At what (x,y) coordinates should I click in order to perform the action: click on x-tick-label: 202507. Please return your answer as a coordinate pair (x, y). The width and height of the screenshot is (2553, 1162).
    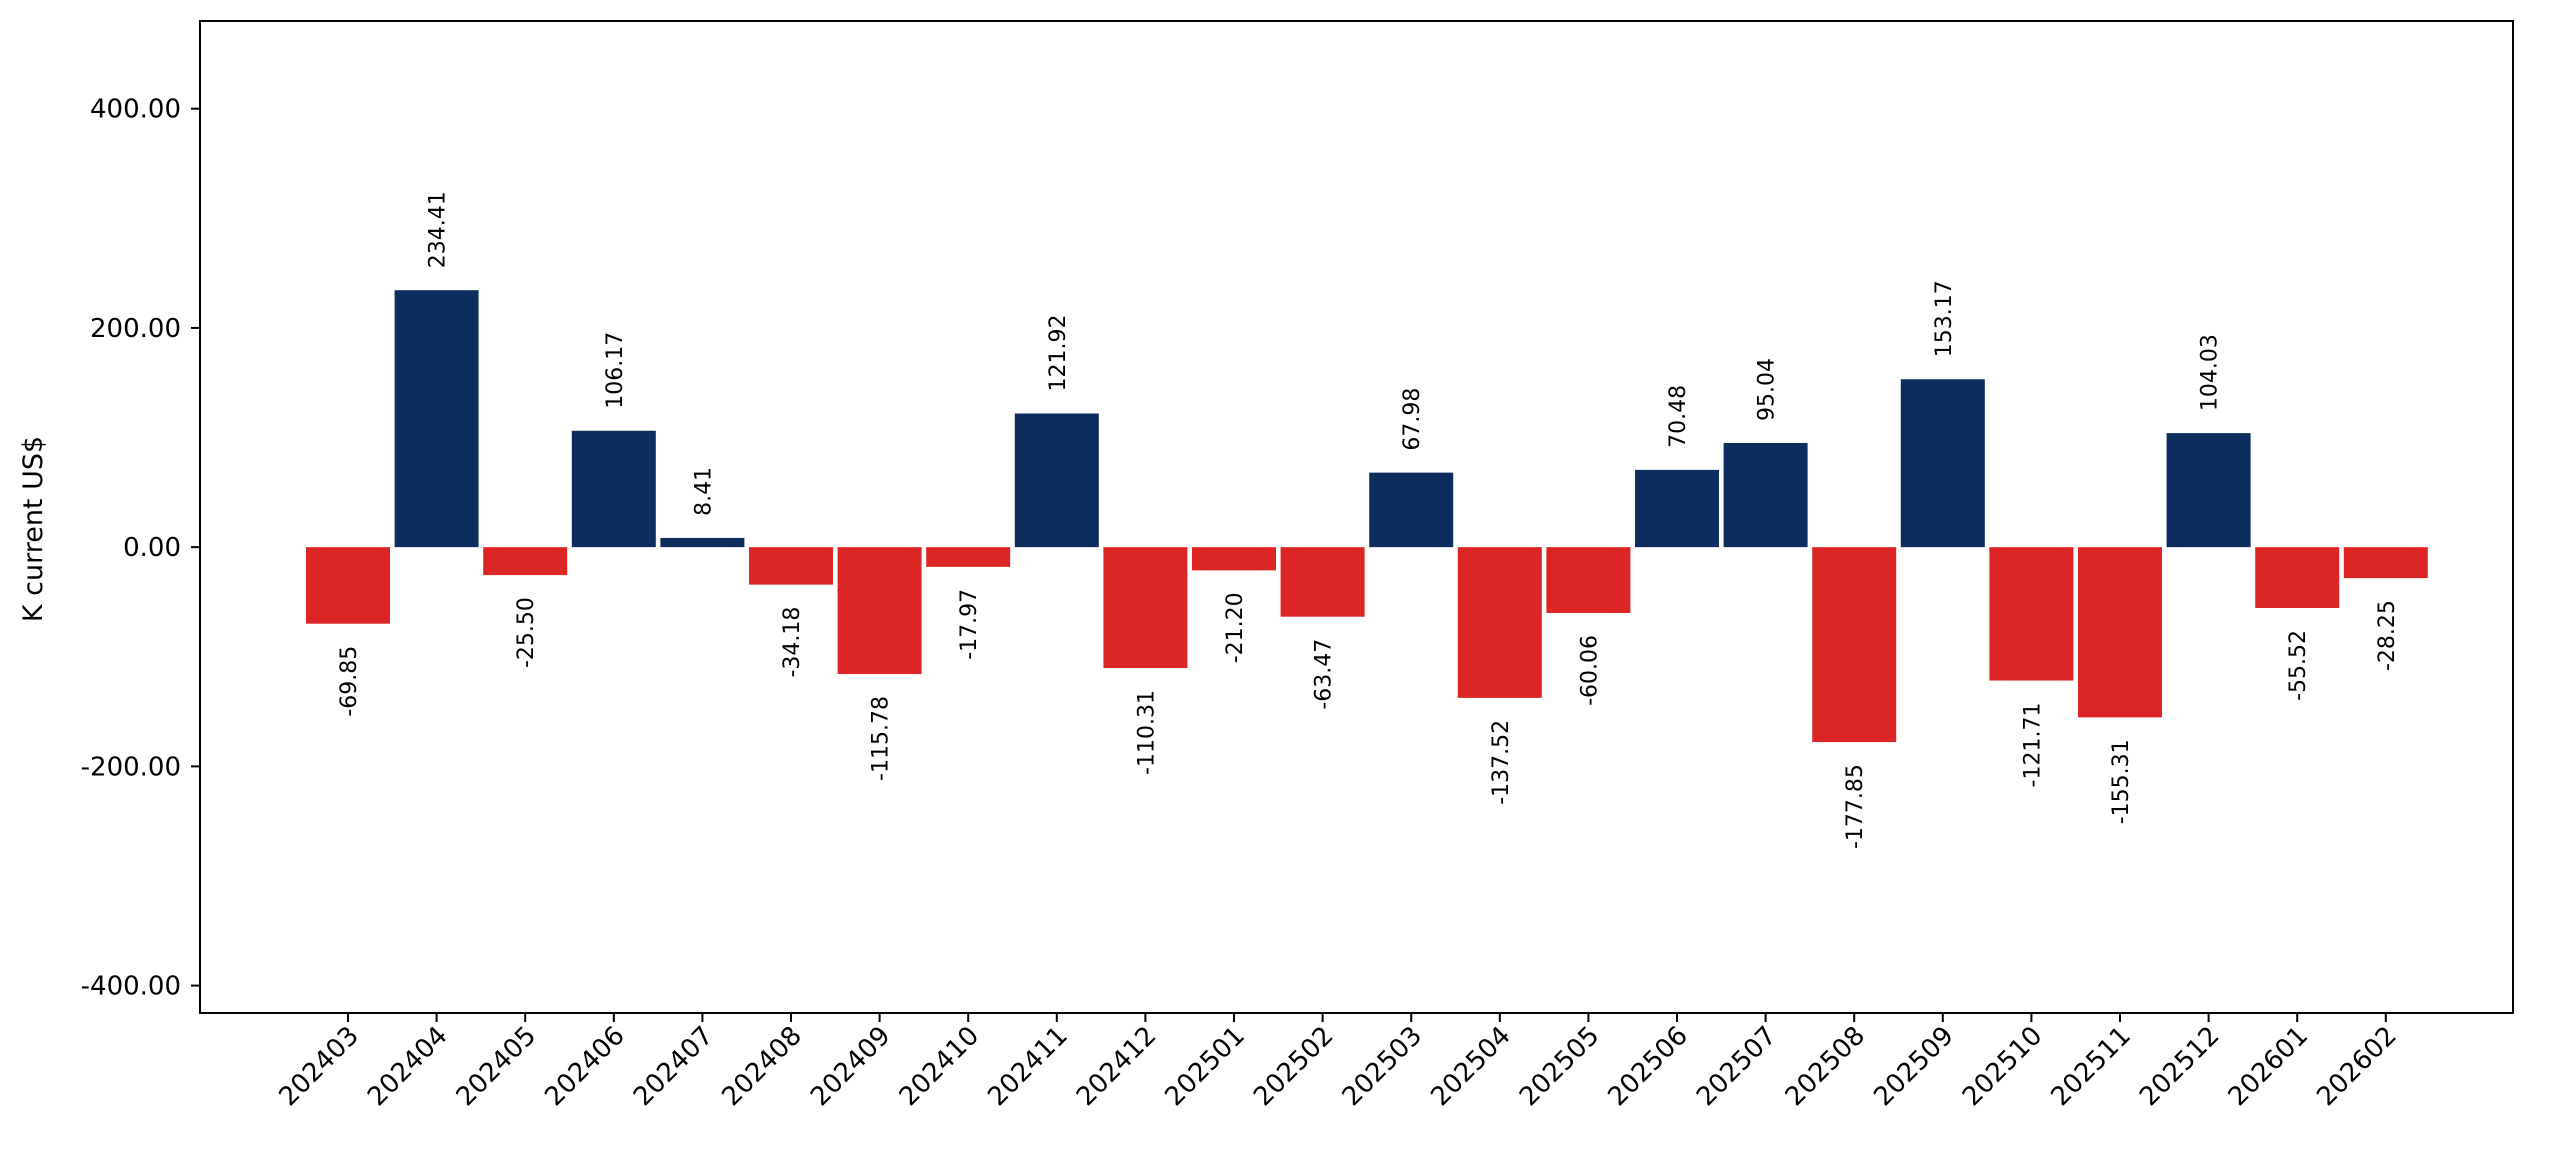
    Looking at the image, I should click on (1736, 1066).